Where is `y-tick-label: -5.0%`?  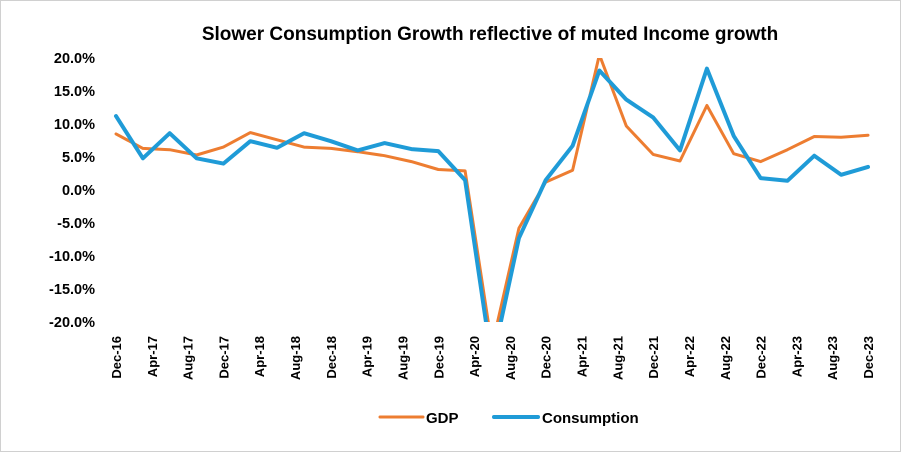
y-tick-label: -5.0% is located at coordinates (76, 224).